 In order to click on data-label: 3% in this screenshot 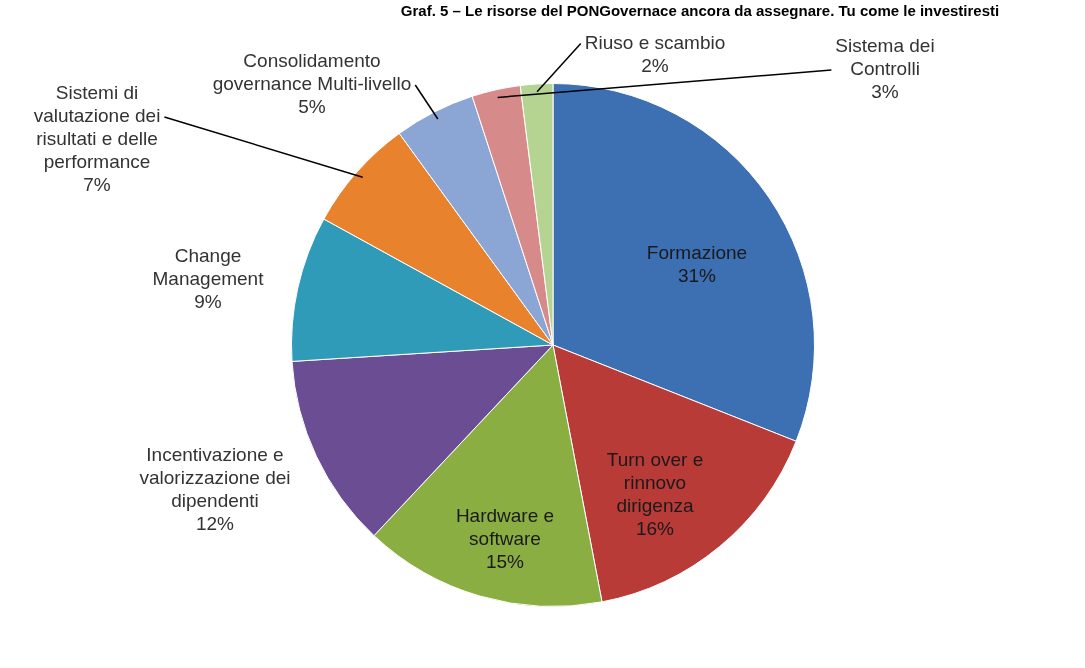, I will do `click(885, 92)`.